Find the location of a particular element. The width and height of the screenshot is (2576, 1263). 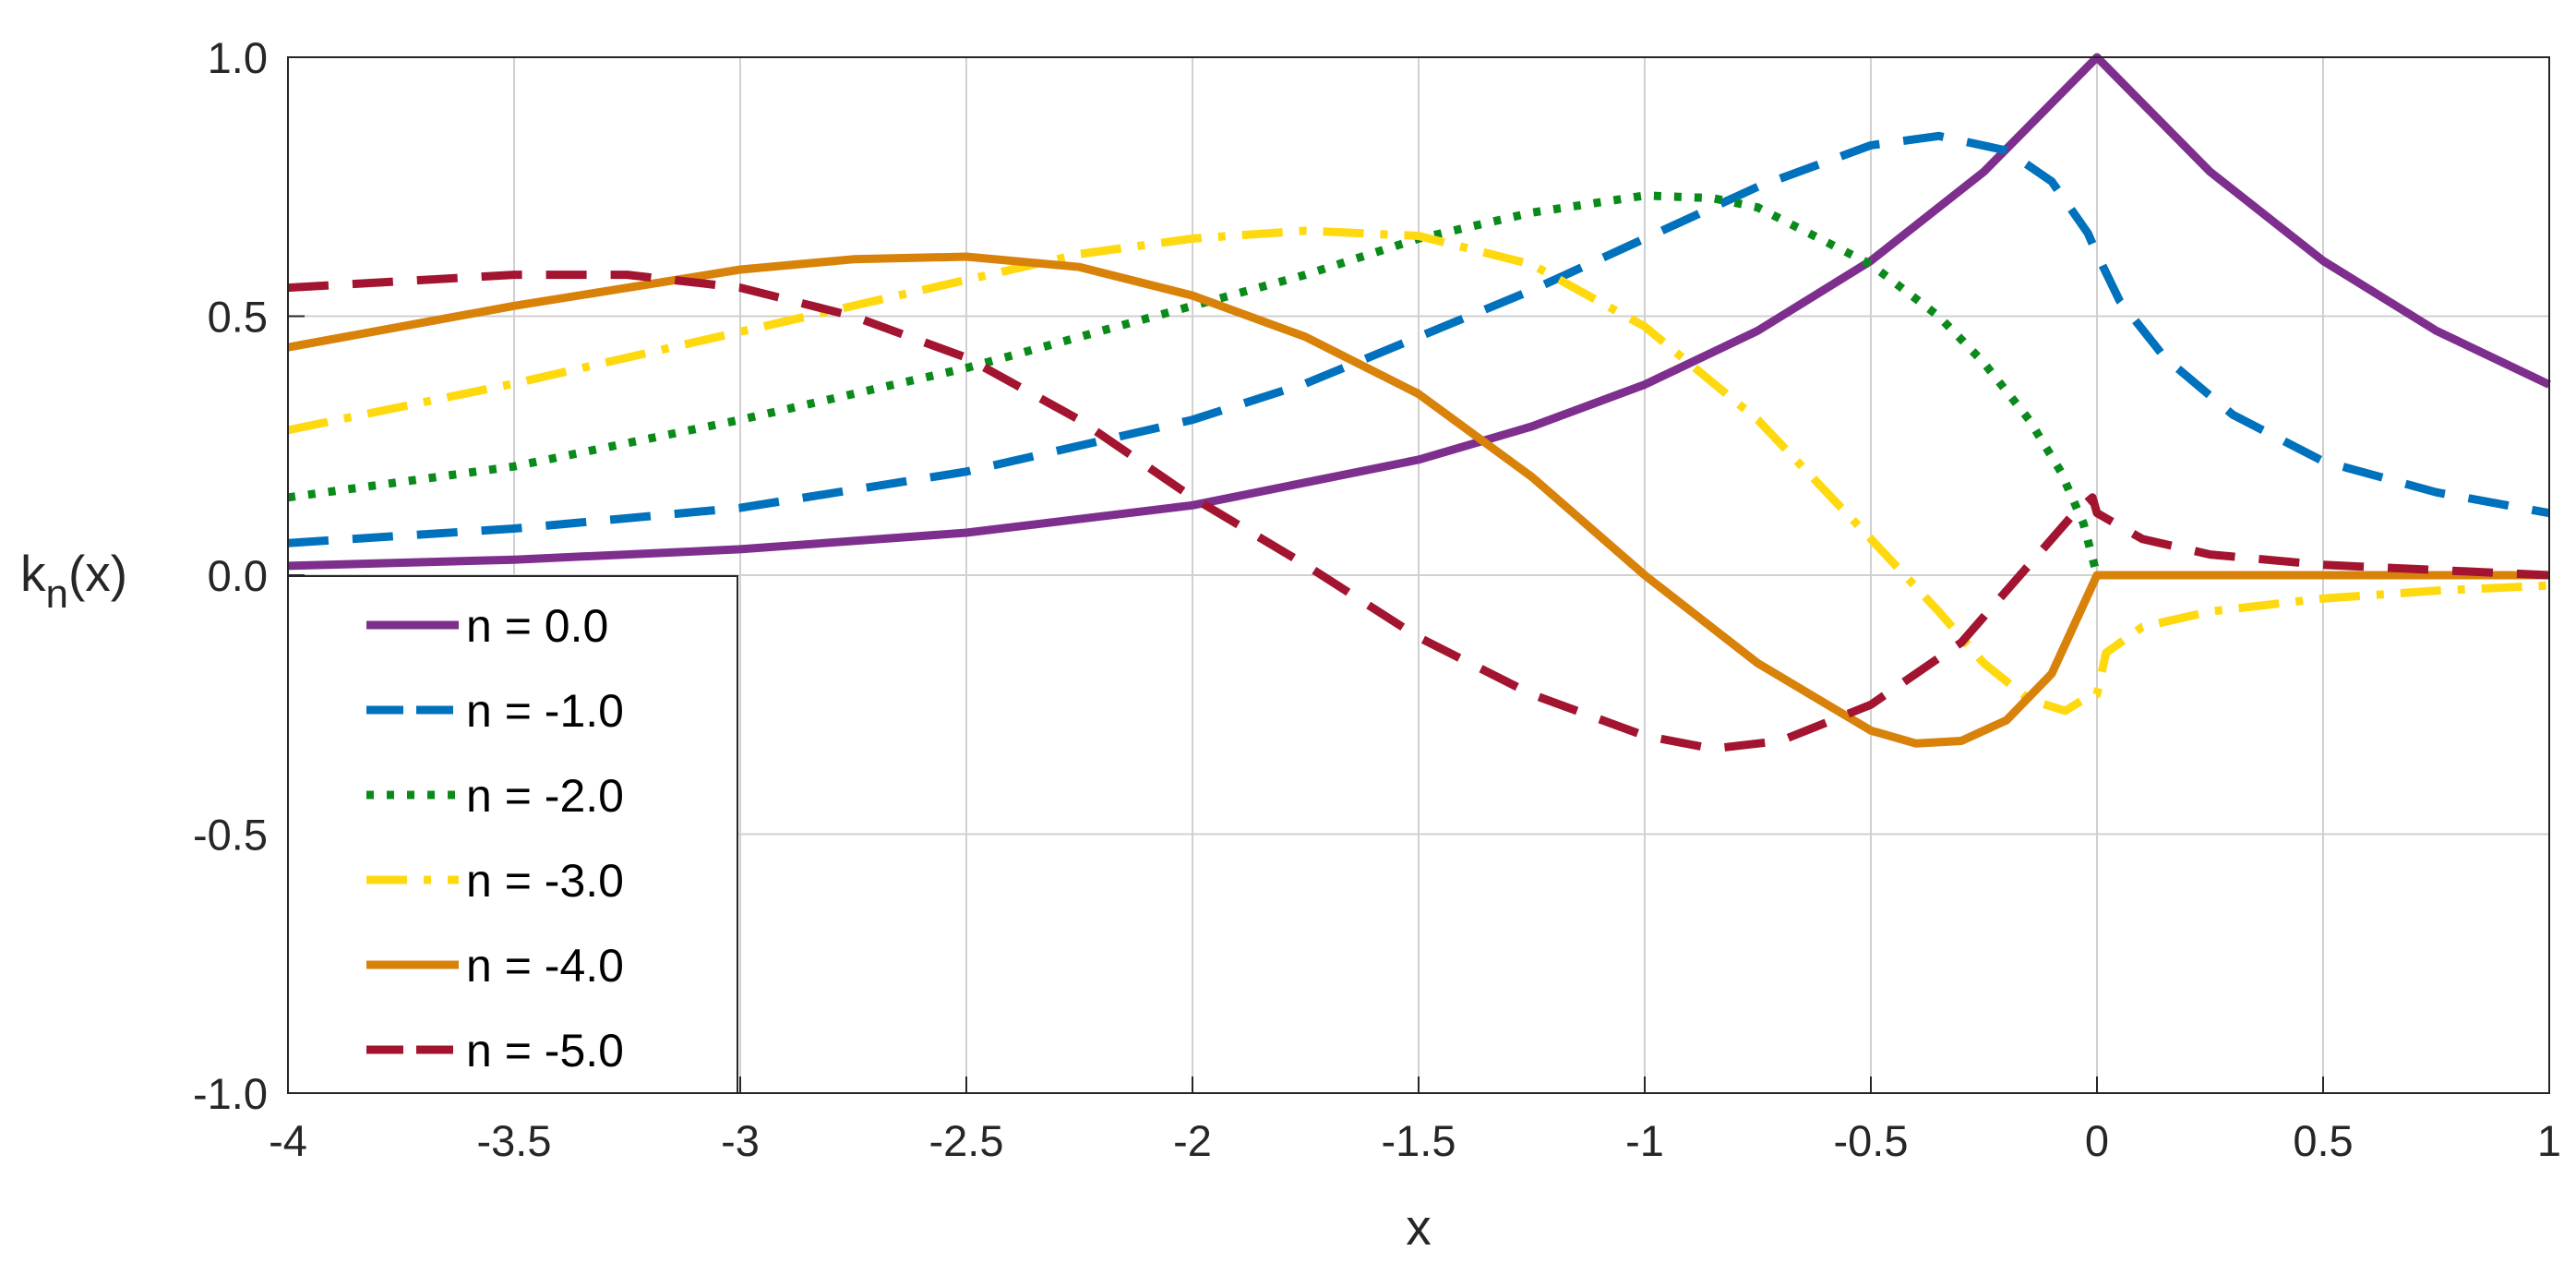

y-axis-label-main: k is located at coordinates (33, 573).